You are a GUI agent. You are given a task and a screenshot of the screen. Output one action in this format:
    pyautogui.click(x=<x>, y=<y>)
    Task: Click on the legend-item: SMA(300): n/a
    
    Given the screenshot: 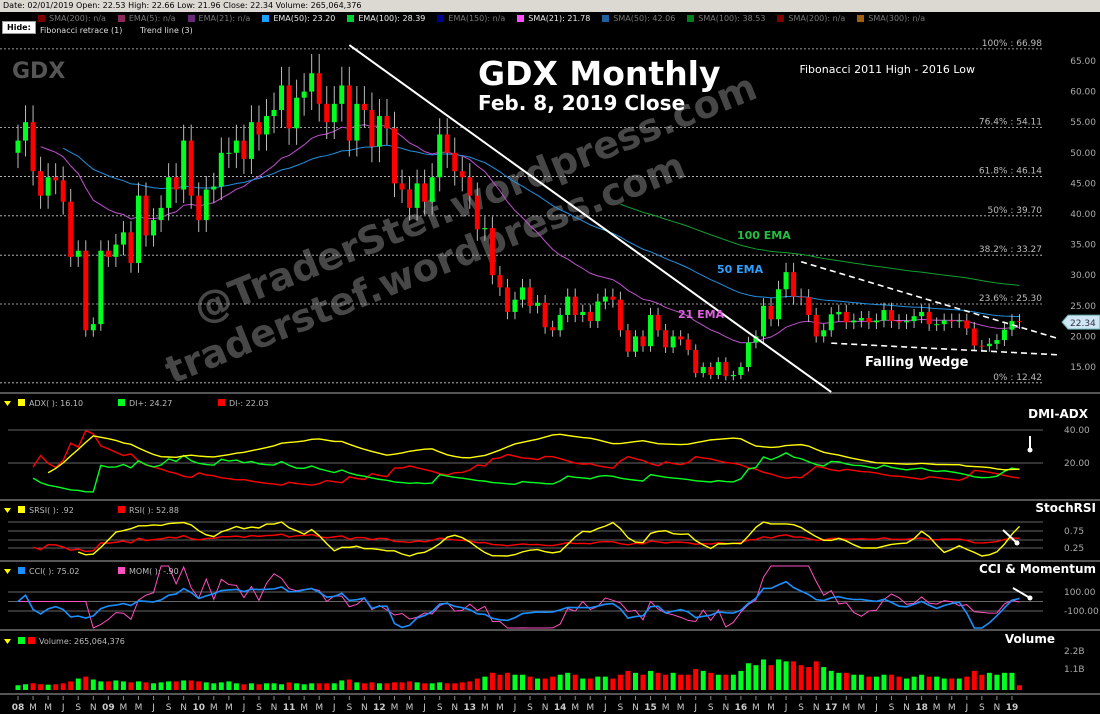 What is the action you would take?
    pyautogui.click(x=891, y=18)
    